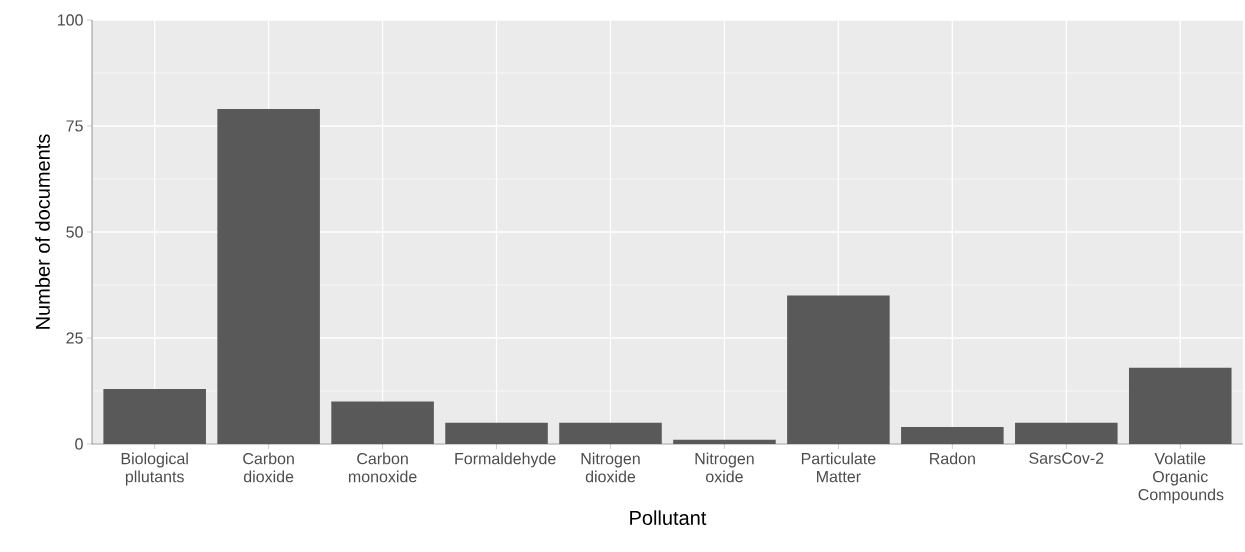 This screenshot has width=1245, height=552. Describe the element at coordinates (952, 458) in the screenshot. I see `x-tick-label: Radon` at that location.